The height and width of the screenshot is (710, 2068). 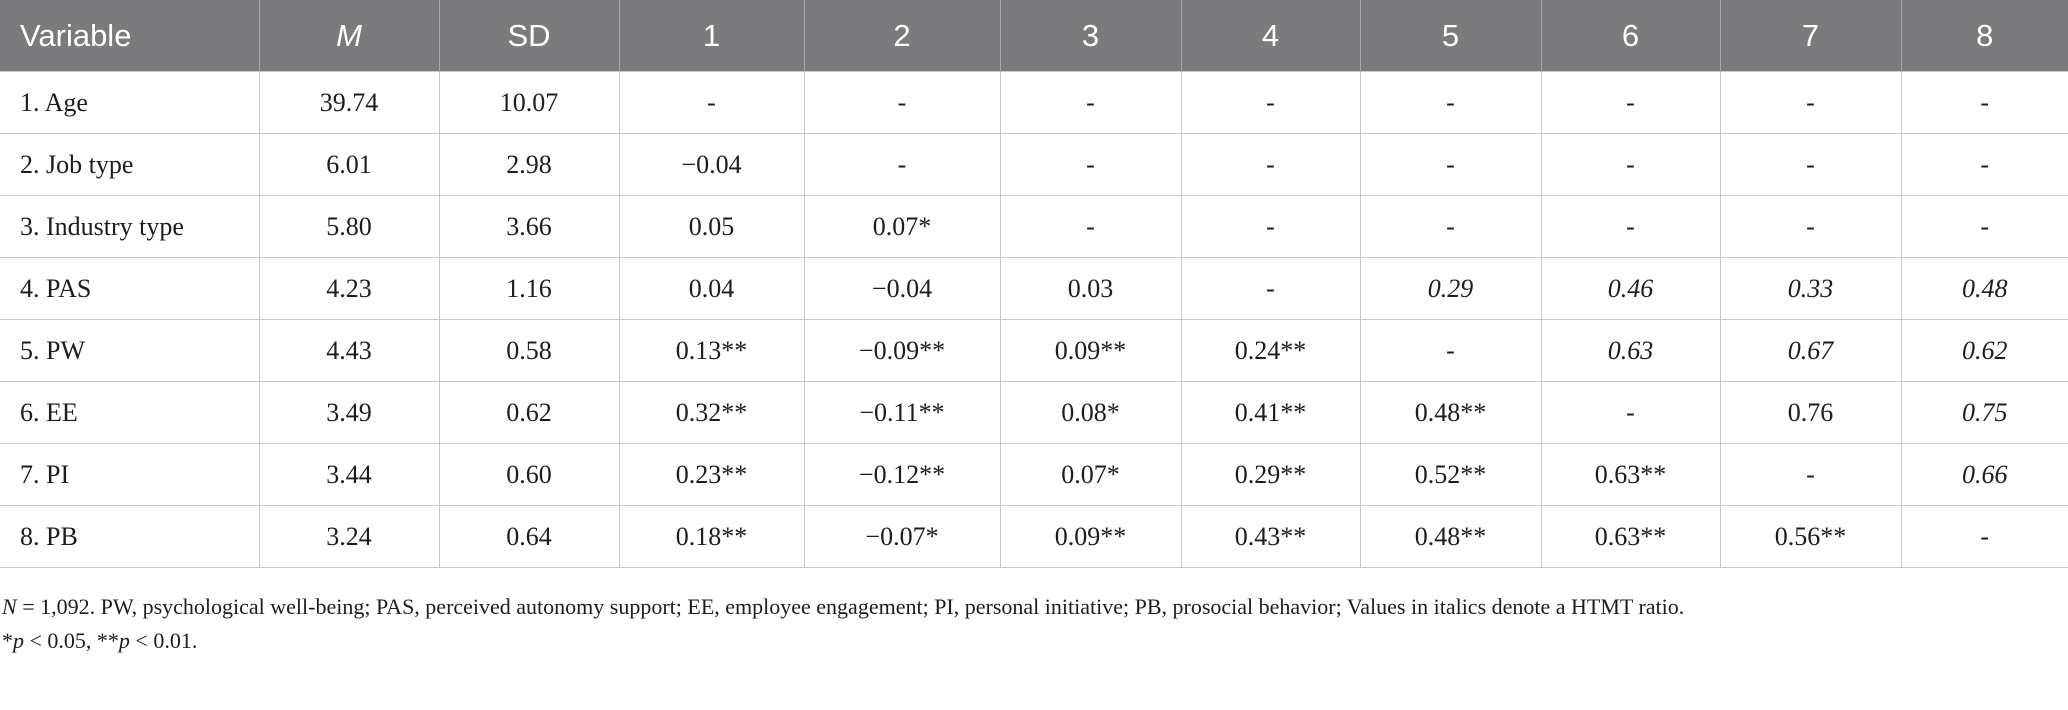 What do you see at coordinates (130, 288) in the screenshot?
I see `variable-label-cell: 4. PAS` at bounding box center [130, 288].